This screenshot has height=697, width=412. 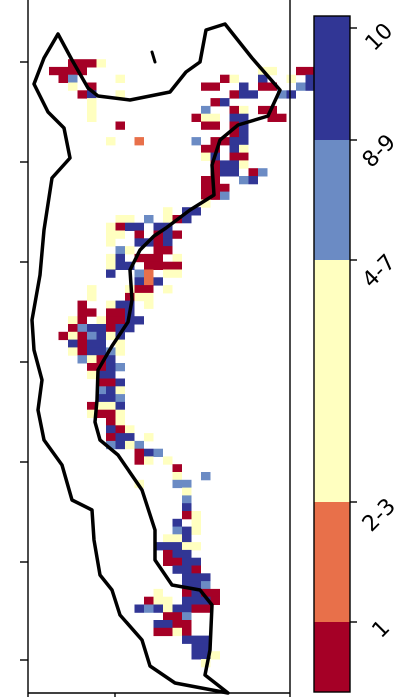 What do you see at coordinates (153, 57) in the screenshot?
I see `island-outline` at bounding box center [153, 57].